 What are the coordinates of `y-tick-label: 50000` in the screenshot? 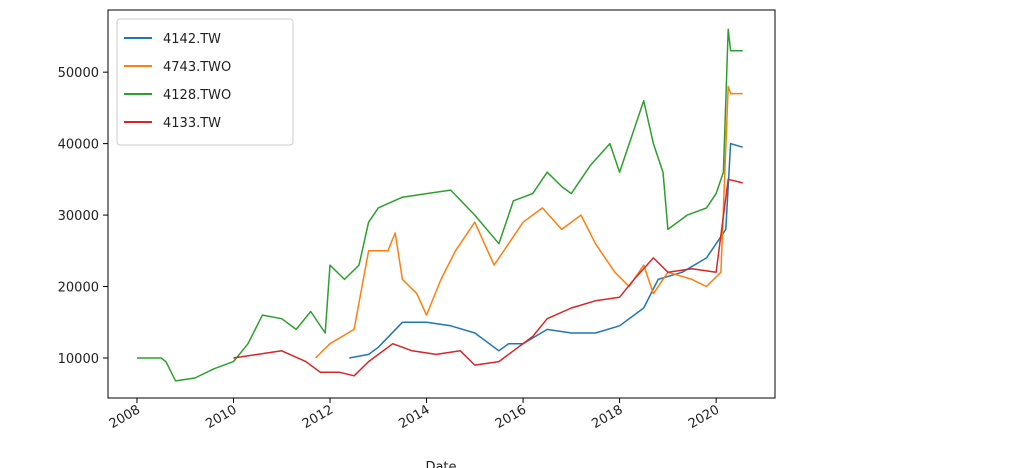 It's located at (78, 73).